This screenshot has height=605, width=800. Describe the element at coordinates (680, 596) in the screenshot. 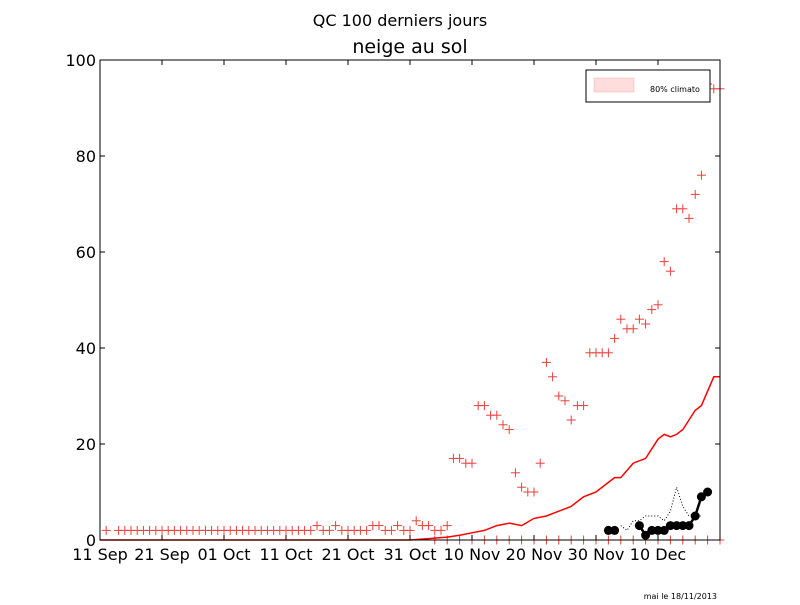

I see `footer-note: mai le 18/11/2013` at that location.